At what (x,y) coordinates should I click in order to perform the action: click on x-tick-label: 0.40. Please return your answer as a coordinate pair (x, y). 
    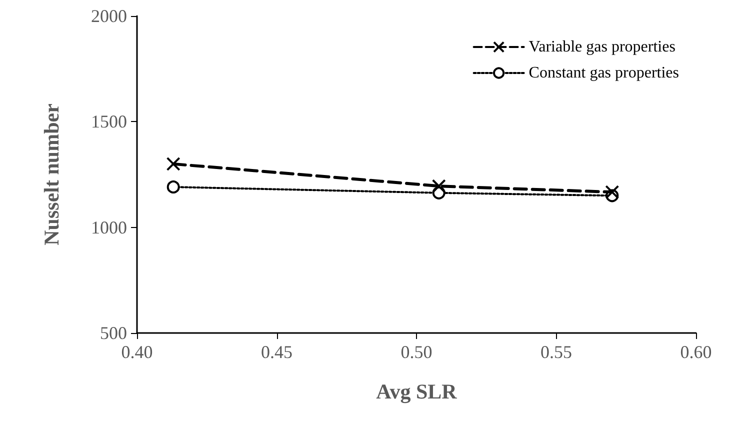
    Looking at the image, I should click on (137, 352).